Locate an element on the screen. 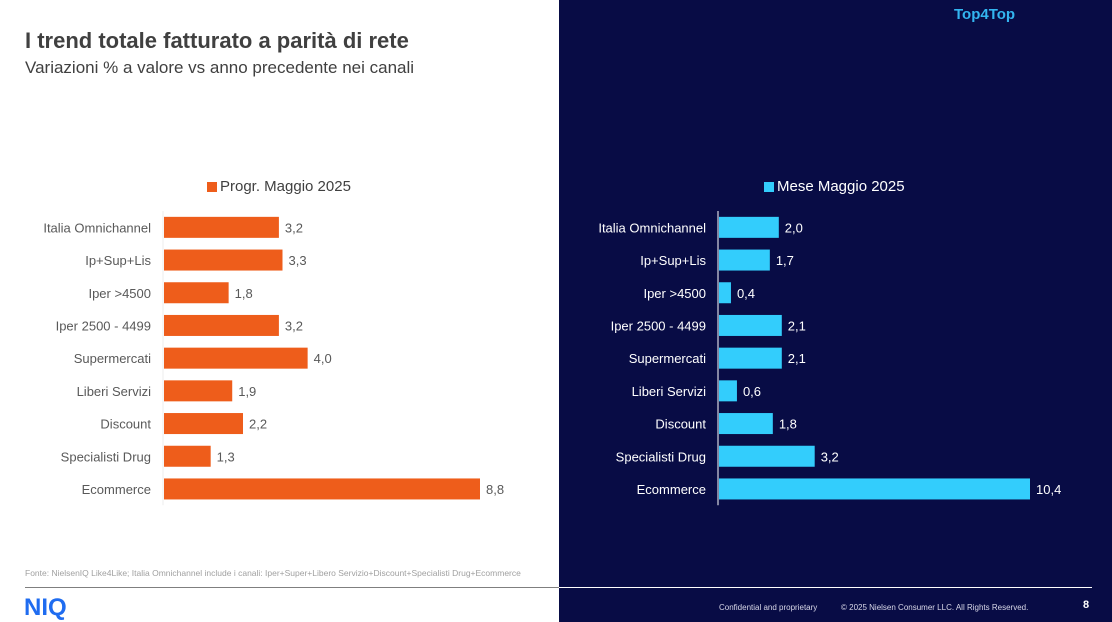 This screenshot has width=1112, height=622. footer-divider-right is located at coordinates (825, 587).